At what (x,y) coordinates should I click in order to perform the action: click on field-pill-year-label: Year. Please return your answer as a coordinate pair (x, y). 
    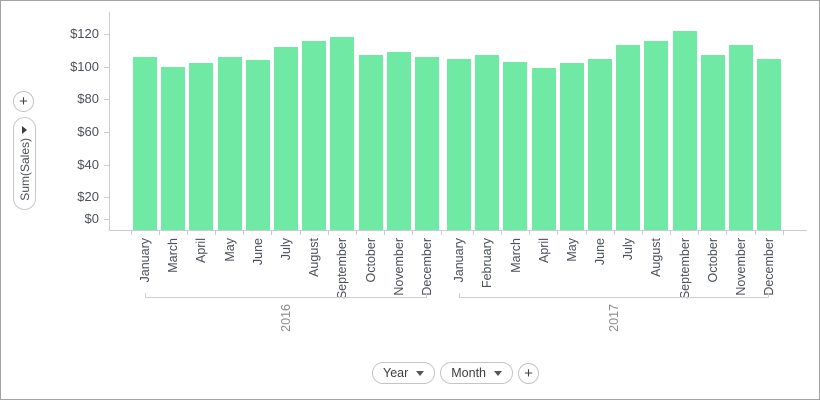
    Looking at the image, I should click on (396, 373).